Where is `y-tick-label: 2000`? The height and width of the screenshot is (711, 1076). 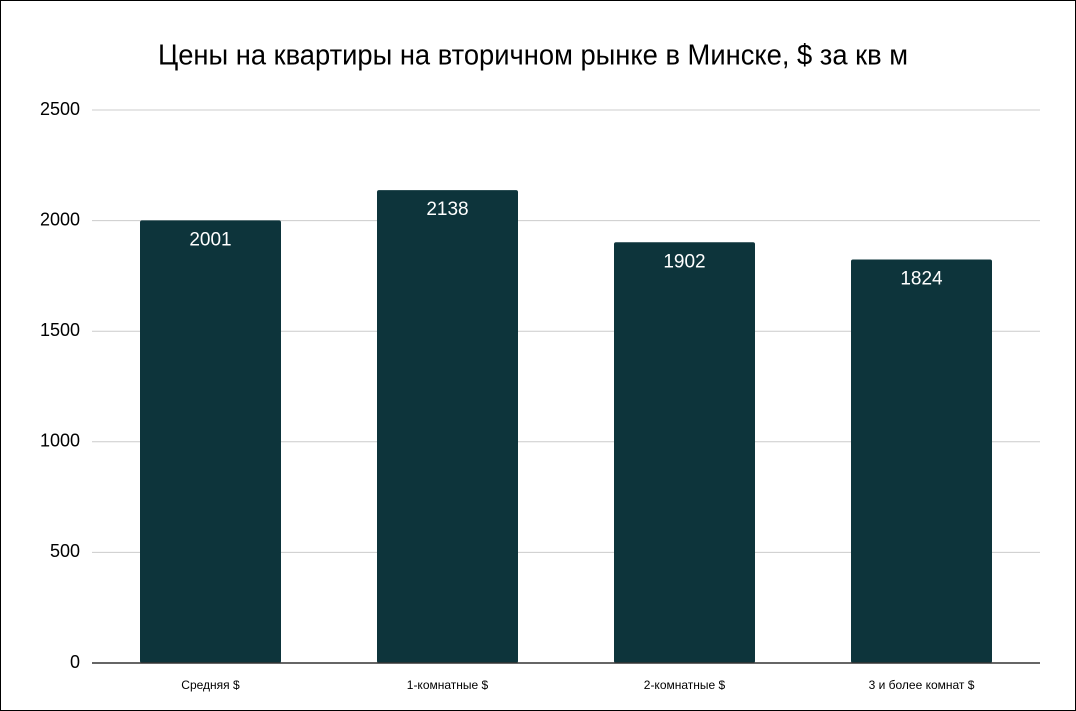
y-tick-label: 2000 is located at coordinates (60, 219).